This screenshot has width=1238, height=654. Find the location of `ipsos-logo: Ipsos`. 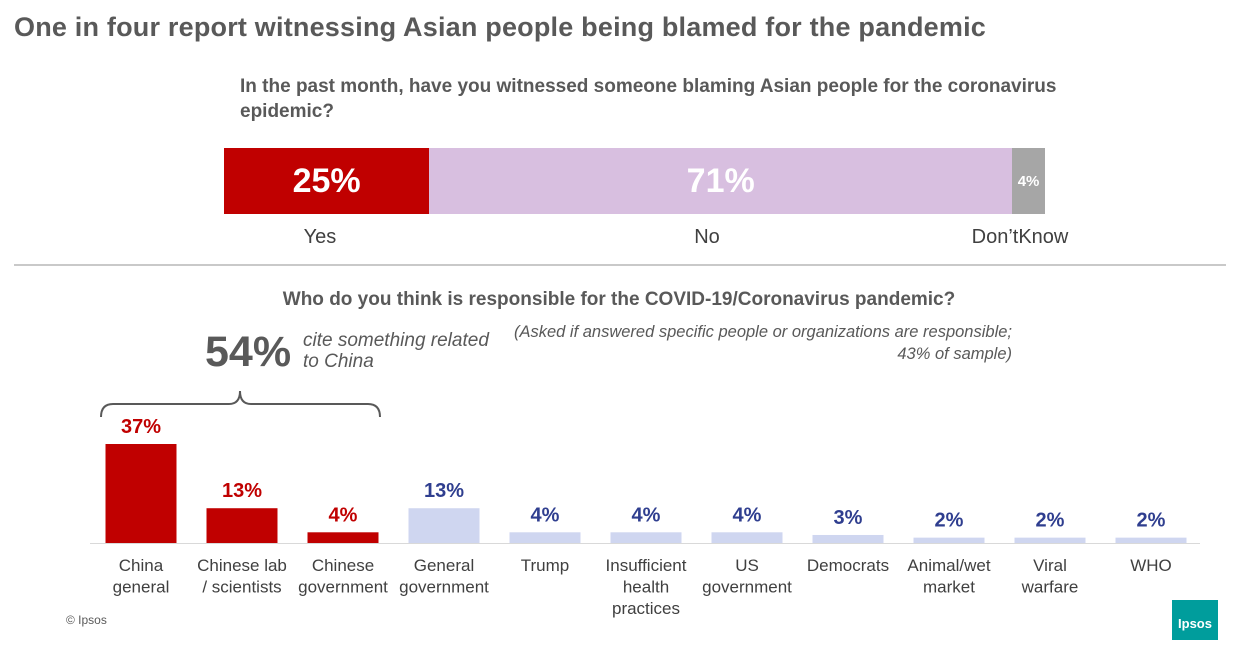

ipsos-logo: Ipsos is located at coordinates (1195, 620).